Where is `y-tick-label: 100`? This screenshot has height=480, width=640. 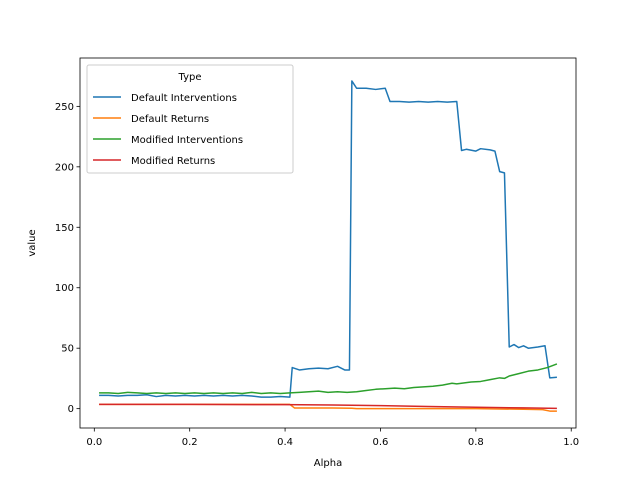
y-tick-label: 100 is located at coordinates (64, 288).